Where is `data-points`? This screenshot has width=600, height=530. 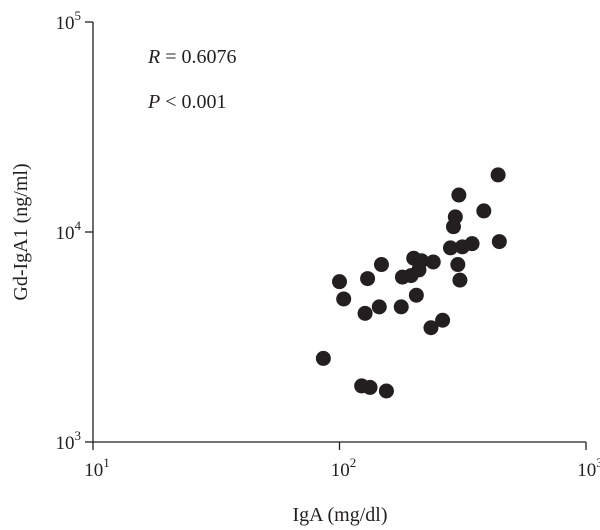 data-points is located at coordinates (411, 283).